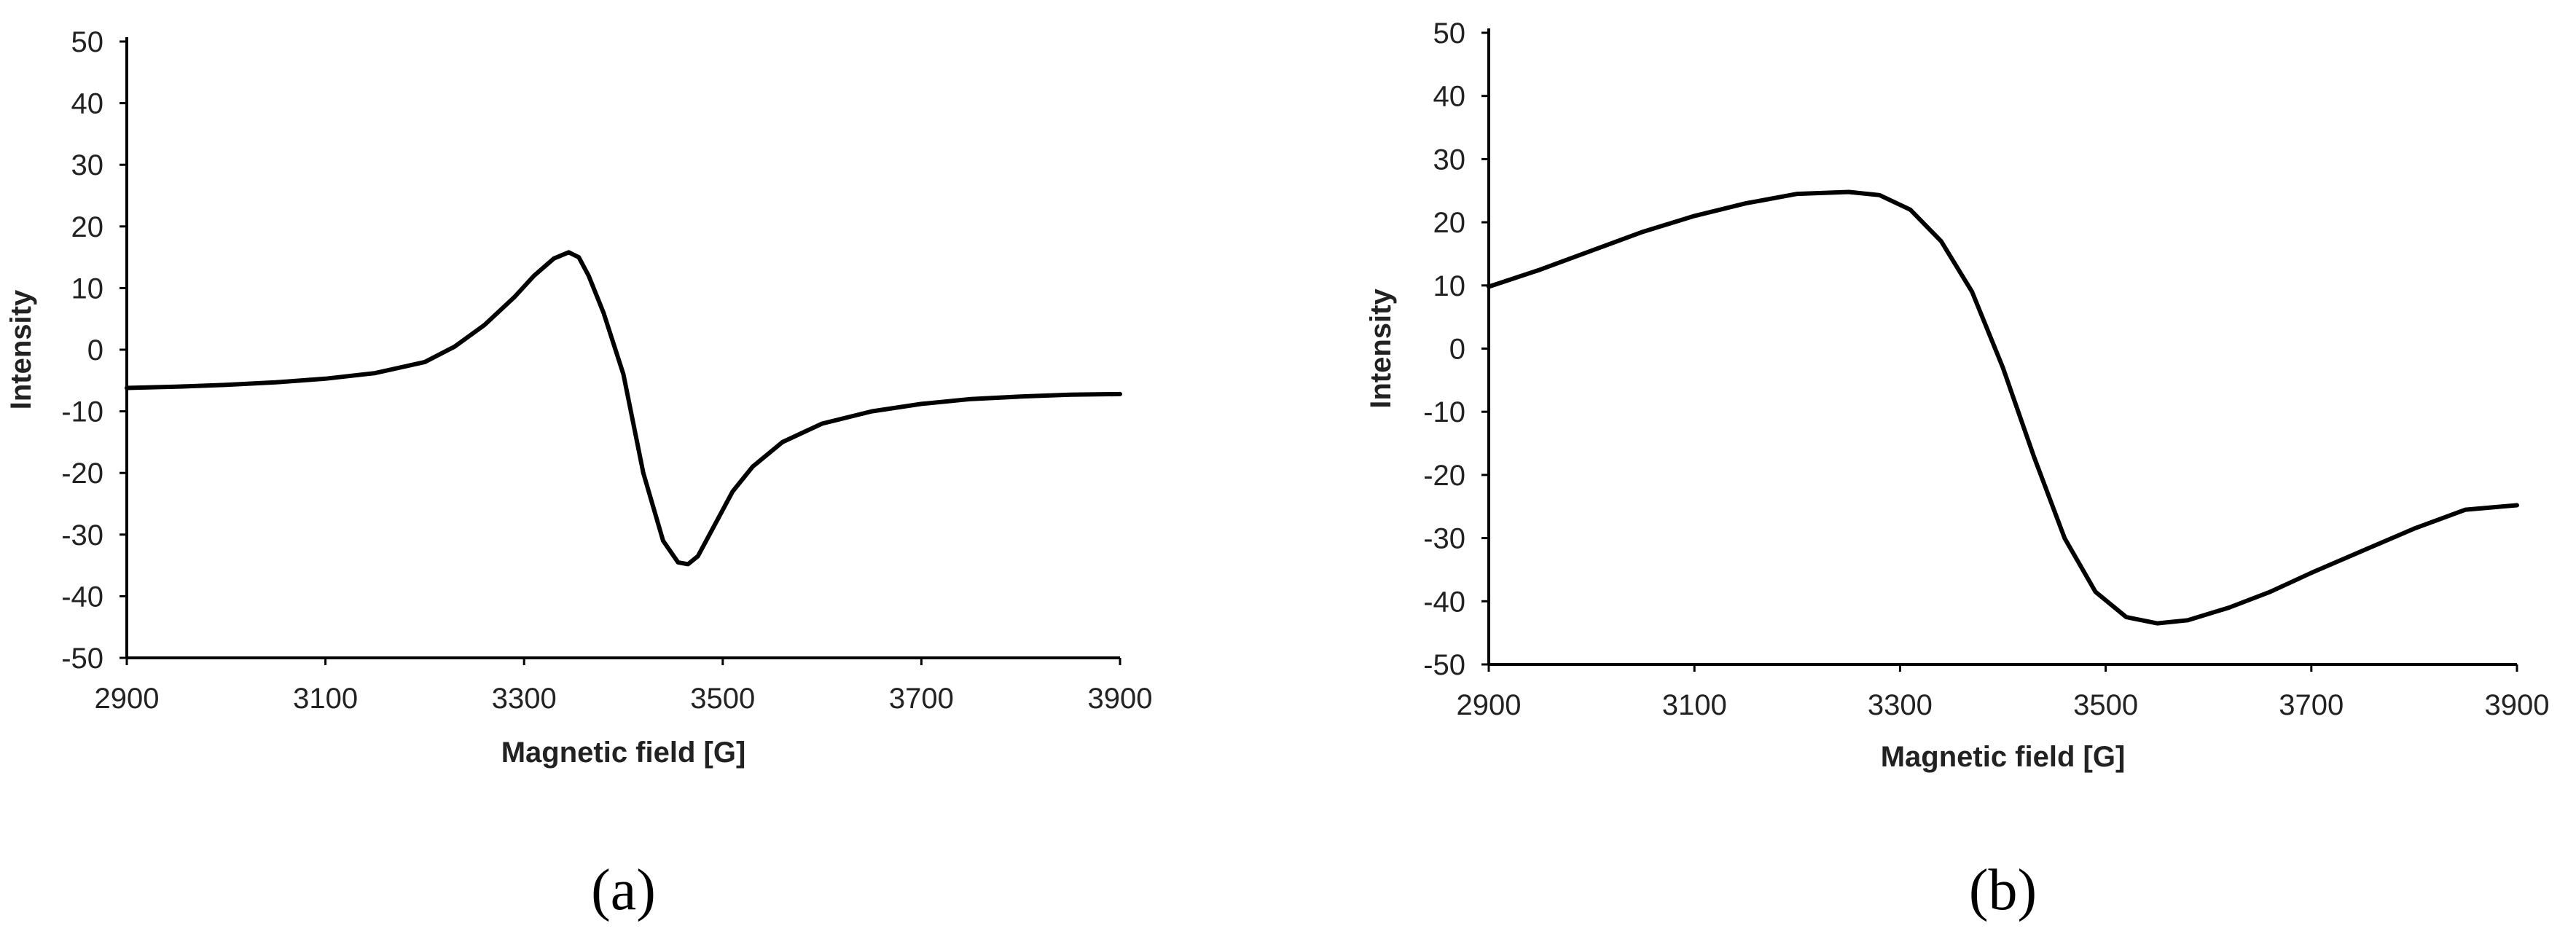 Image resolution: width=2576 pixels, height=942 pixels. What do you see at coordinates (623, 890) in the screenshot?
I see `panel-label: (a)` at bounding box center [623, 890].